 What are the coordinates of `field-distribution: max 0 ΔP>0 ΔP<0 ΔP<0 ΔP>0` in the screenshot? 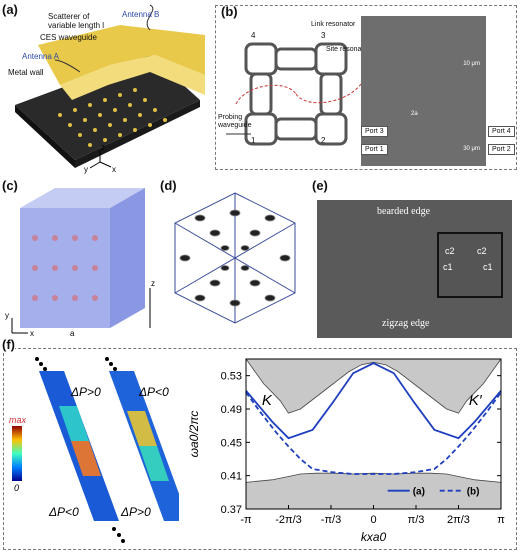 It's located at (94, 450).